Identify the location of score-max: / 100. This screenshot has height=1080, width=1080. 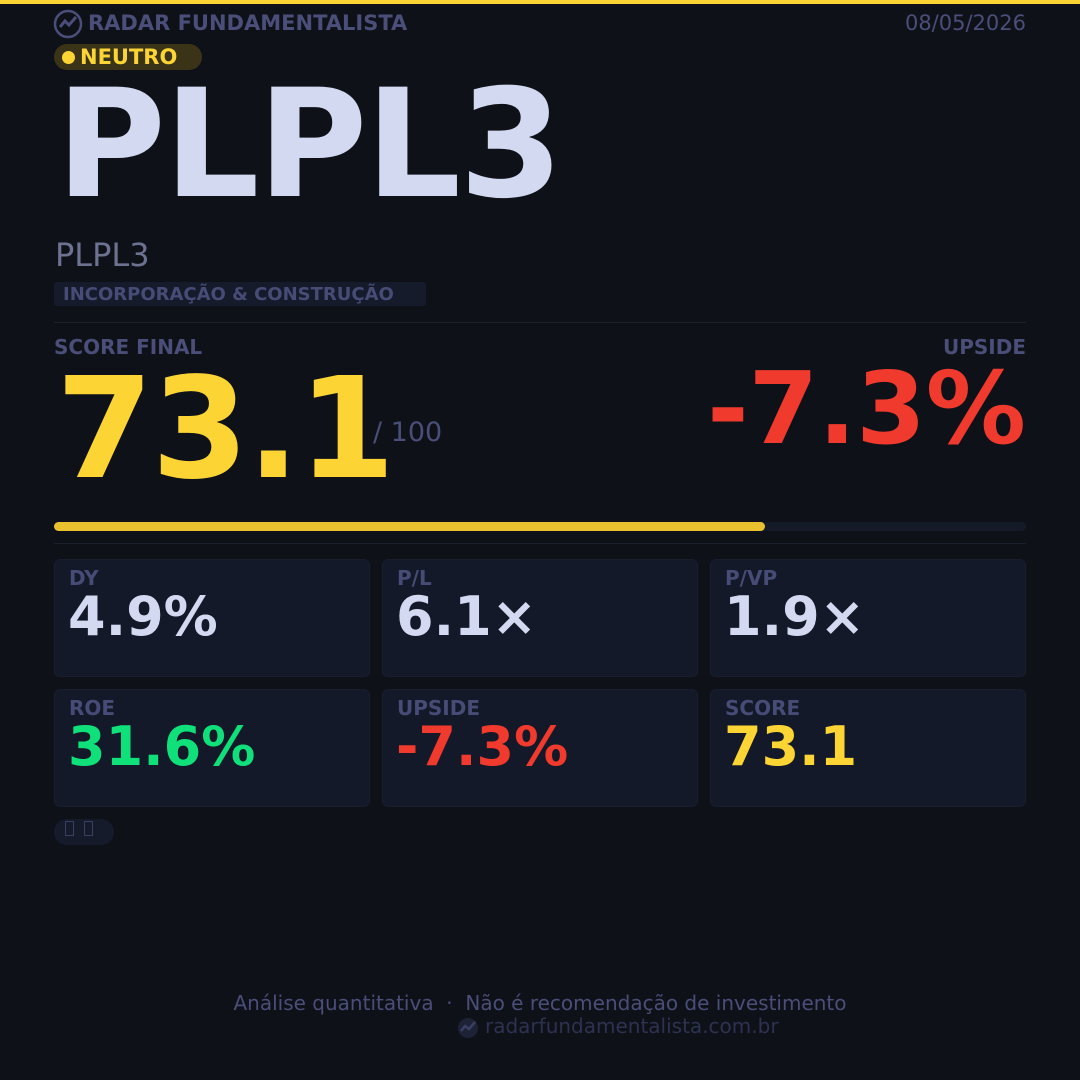
(408, 432).